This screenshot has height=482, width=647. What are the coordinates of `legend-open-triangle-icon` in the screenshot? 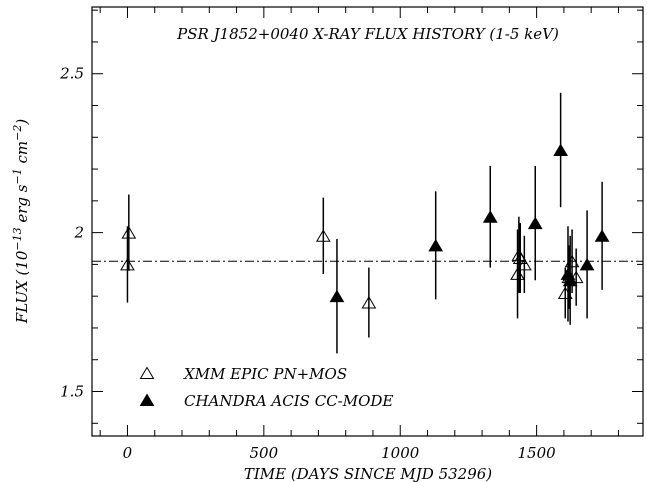 It's located at (147, 372).